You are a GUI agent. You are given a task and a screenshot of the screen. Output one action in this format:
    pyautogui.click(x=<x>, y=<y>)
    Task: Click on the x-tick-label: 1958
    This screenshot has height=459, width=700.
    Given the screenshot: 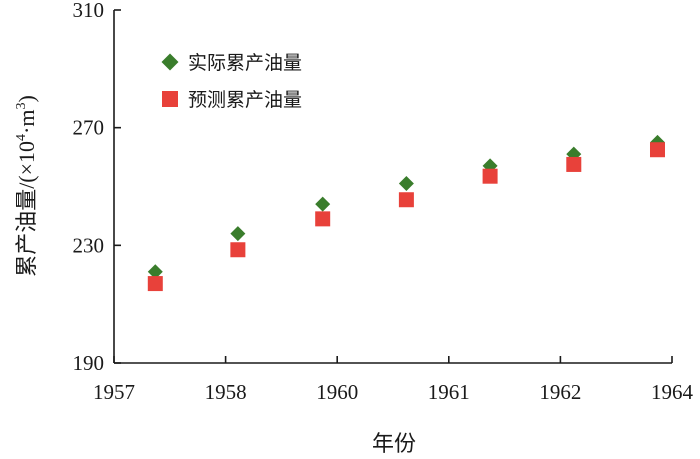 What is the action you would take?
    pyautogui.click(x=226, y=392)
    